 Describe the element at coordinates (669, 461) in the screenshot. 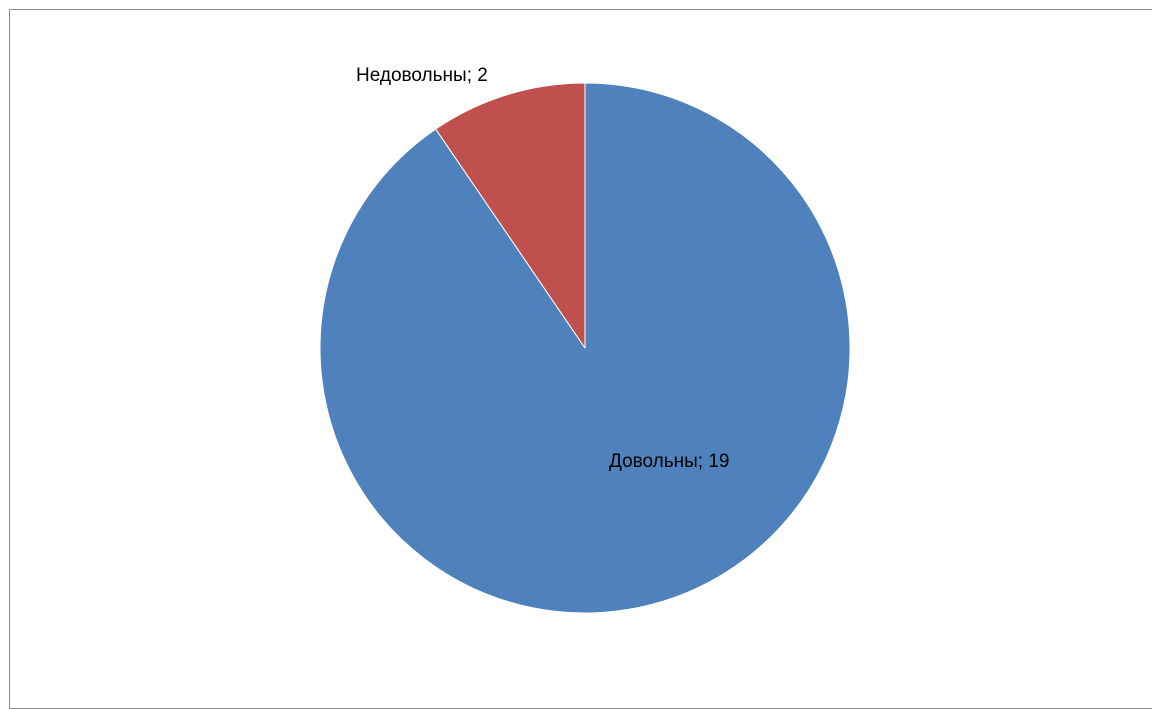

I see `data-label-1: Довольны; 19` at that location.